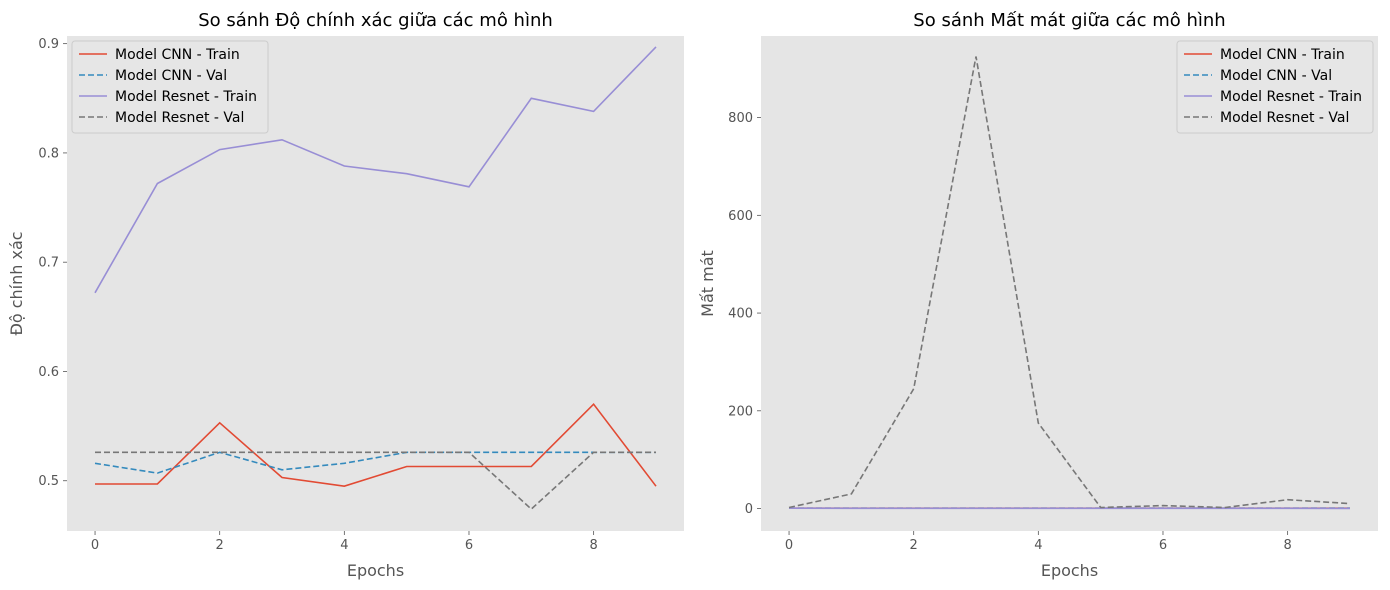  Describe the element at coordinates (344, 545) in the screenshot. I see `accuracy-x-tick-label: 4` at that location.